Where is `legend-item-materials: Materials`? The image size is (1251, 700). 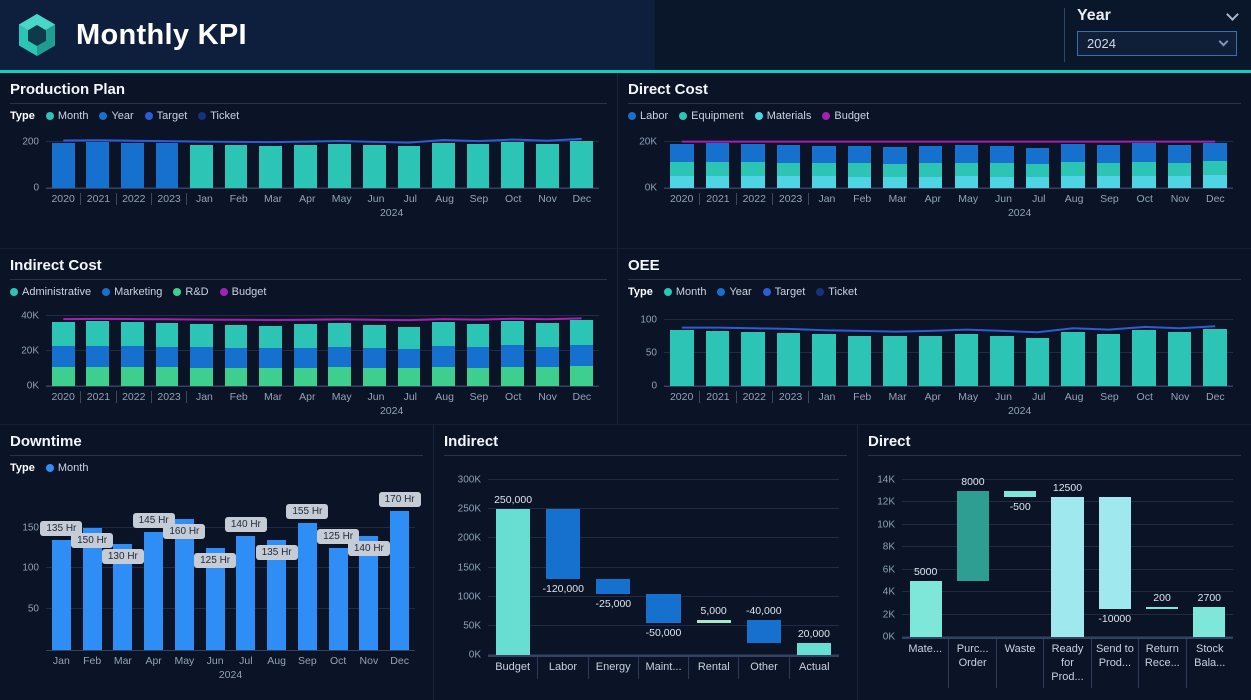
legend-item-materials: Materials is located at coordinates (782, 116).